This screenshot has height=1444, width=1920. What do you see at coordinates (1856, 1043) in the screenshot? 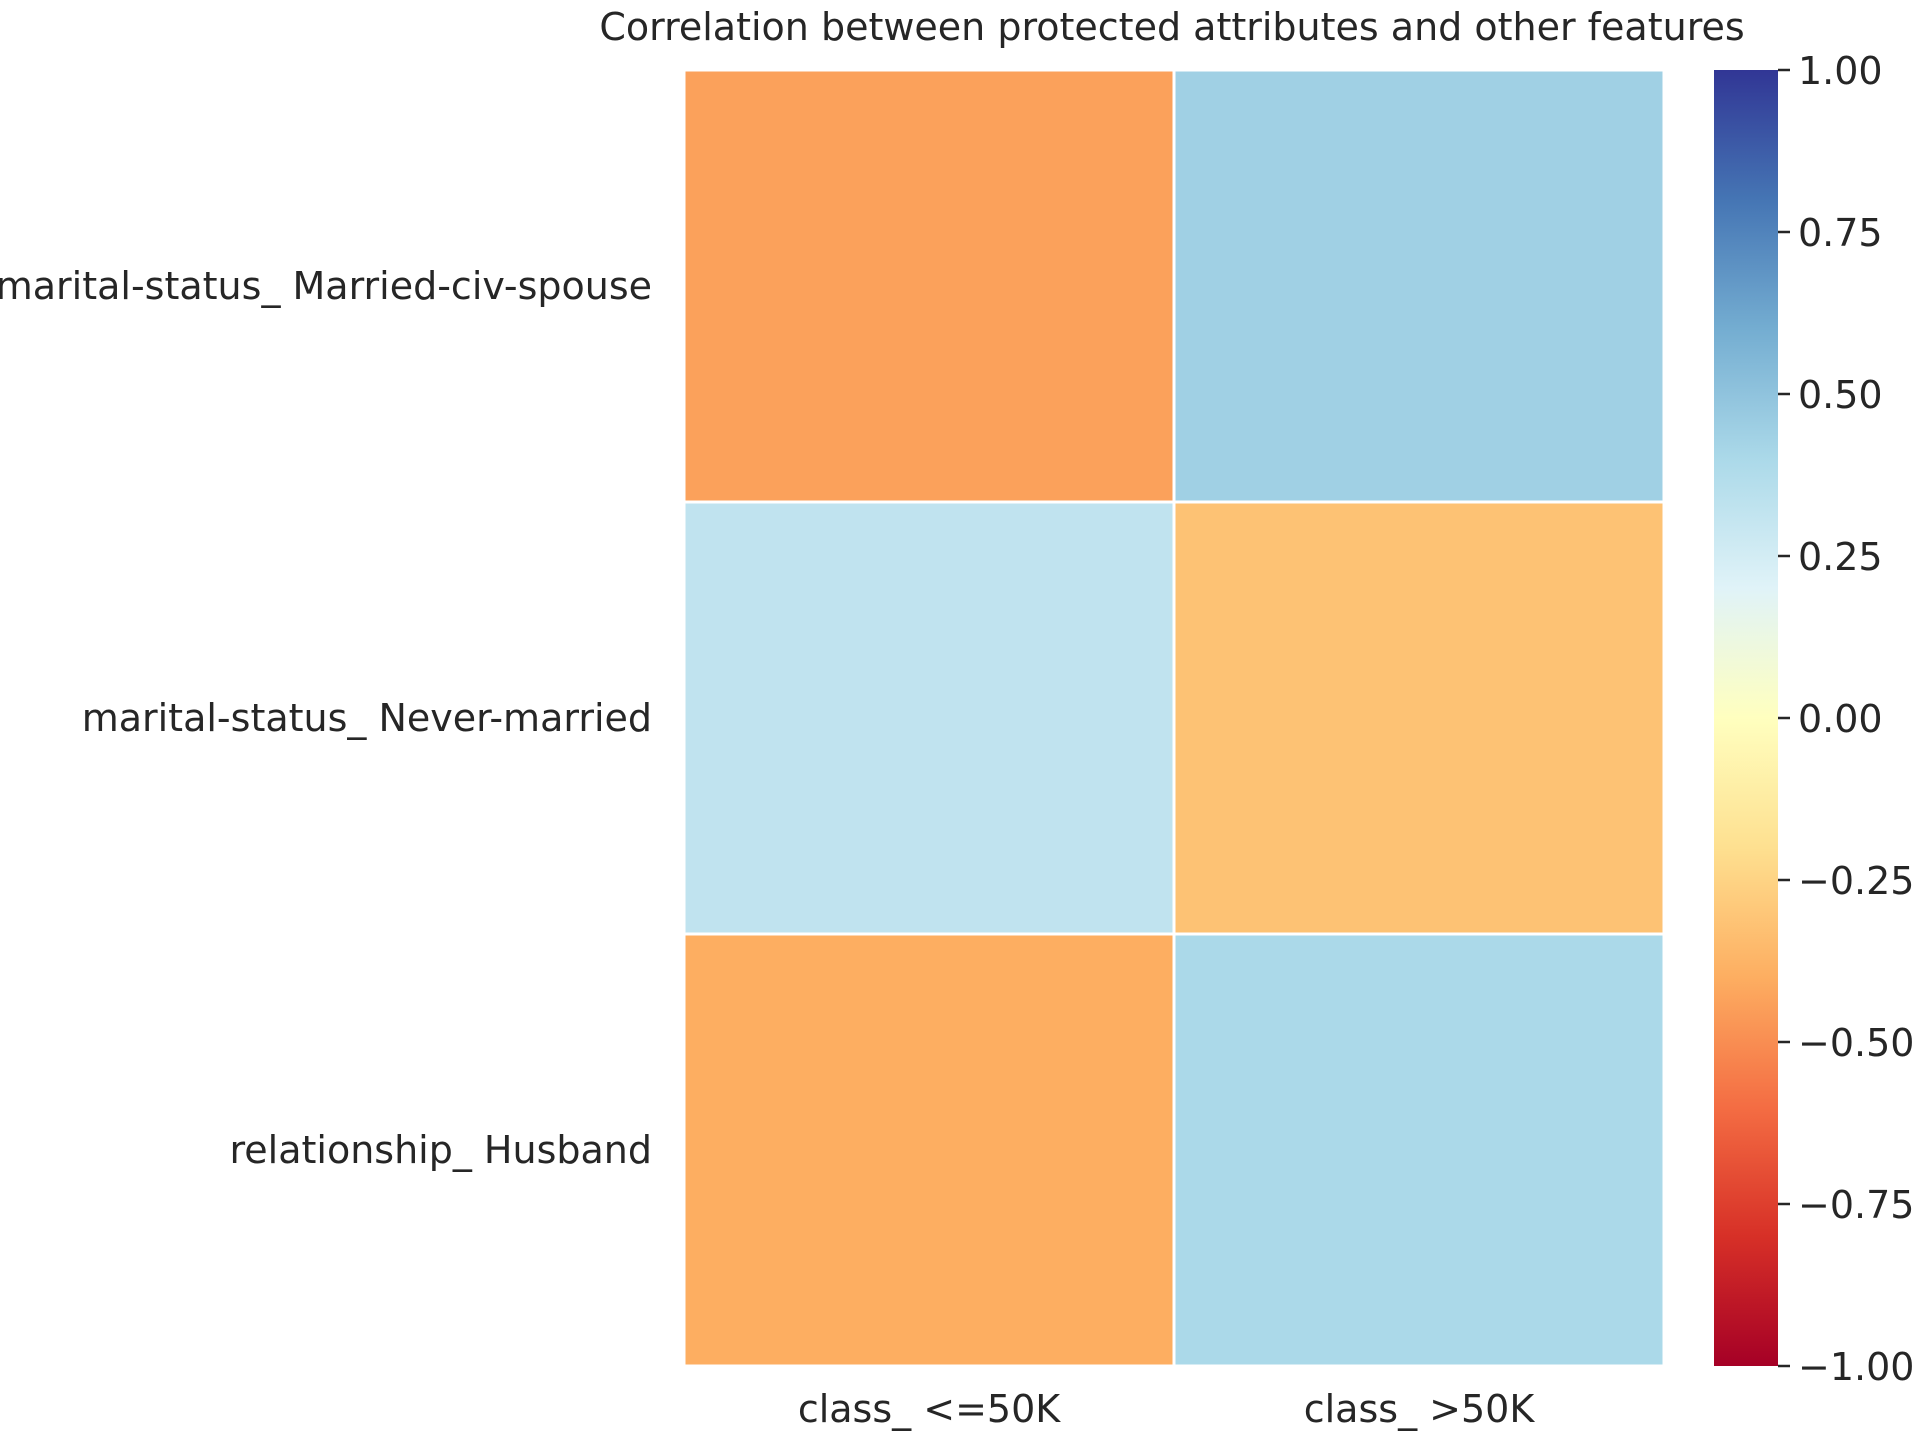
I see `colorbar-tick-label-6: −0.50` at bounding box center [1856, 1043].